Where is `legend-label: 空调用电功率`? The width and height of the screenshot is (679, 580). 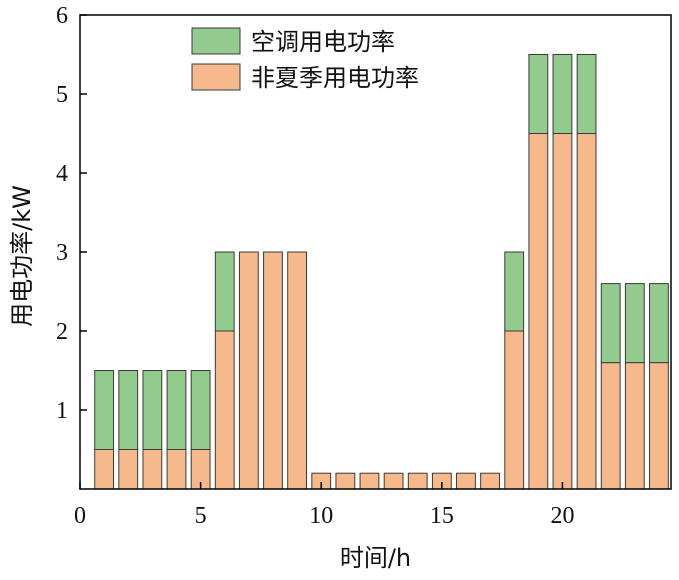
legend-label: 空调用电功率 is located at coordinates (323, 42).